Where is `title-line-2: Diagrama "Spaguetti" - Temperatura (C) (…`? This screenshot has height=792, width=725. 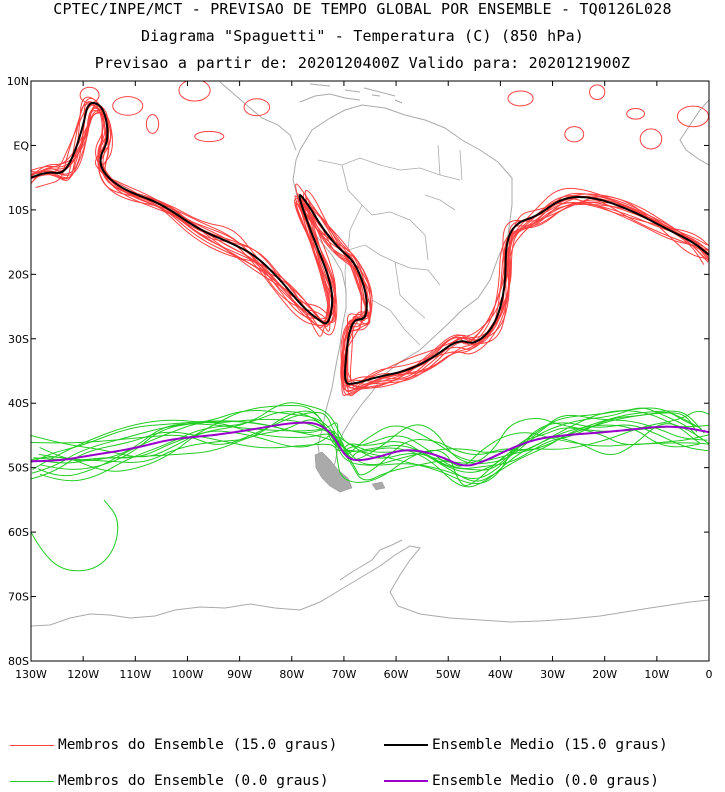 title-line-2: Diagrama "Spaguetti" - Temperatura (C) (… is located at coordinates (362, 36).